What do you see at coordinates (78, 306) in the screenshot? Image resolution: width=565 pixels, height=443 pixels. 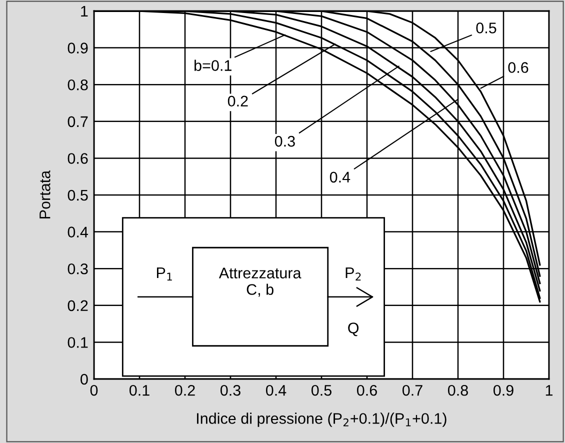 I see `y-tick-label: 0.2` at bounding box center [78, 306].